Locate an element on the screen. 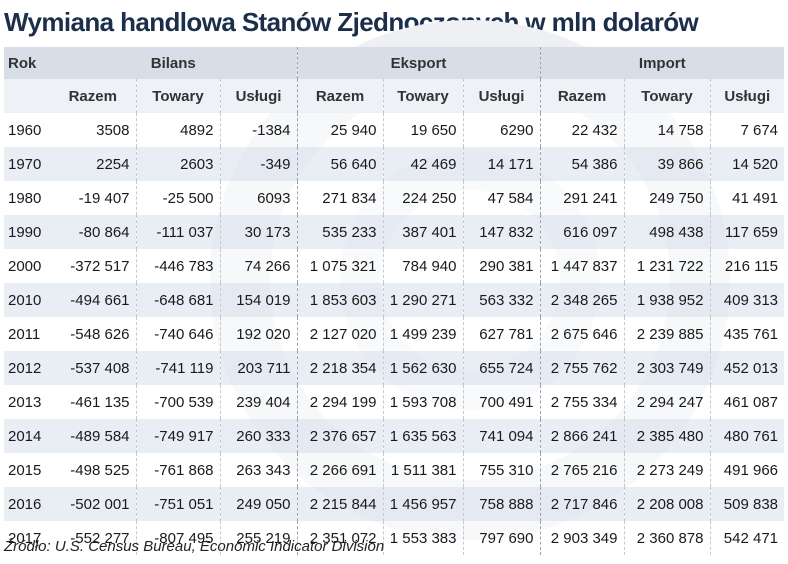 This screenshot has height=564, width=788. cell-value: 2 675 646 is located at coordinates (581, 334).